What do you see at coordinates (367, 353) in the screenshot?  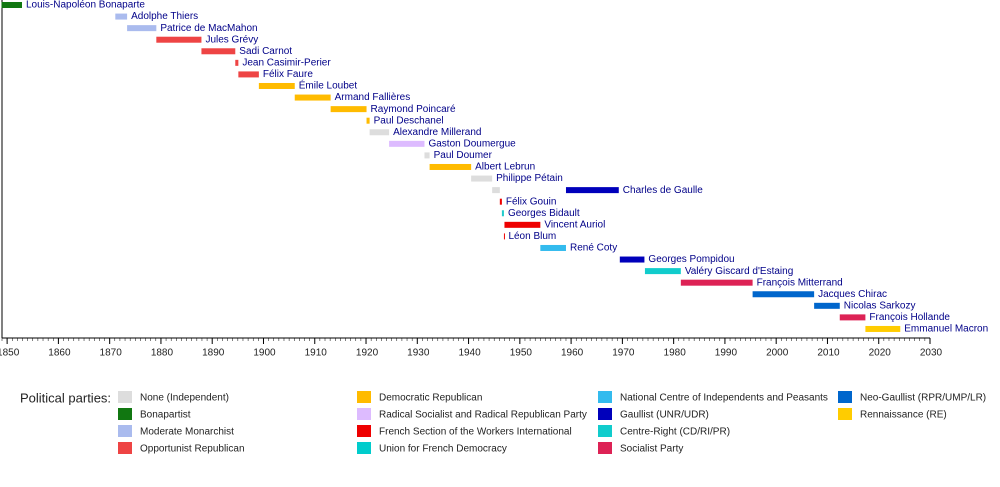 I see `x-tick-label: 1920` at bounding box center [367, 353].